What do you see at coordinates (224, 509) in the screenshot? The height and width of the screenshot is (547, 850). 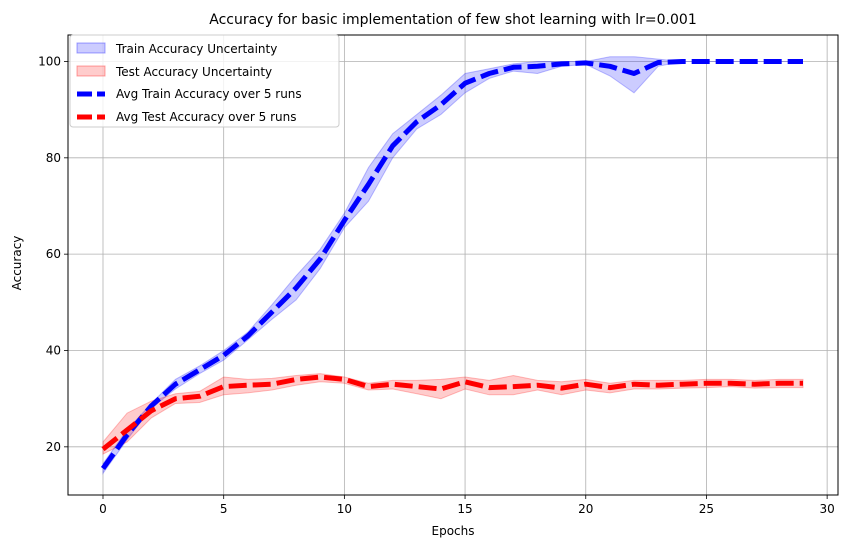 I see `x-tick-label: 5` at bounding box center [224, 509].